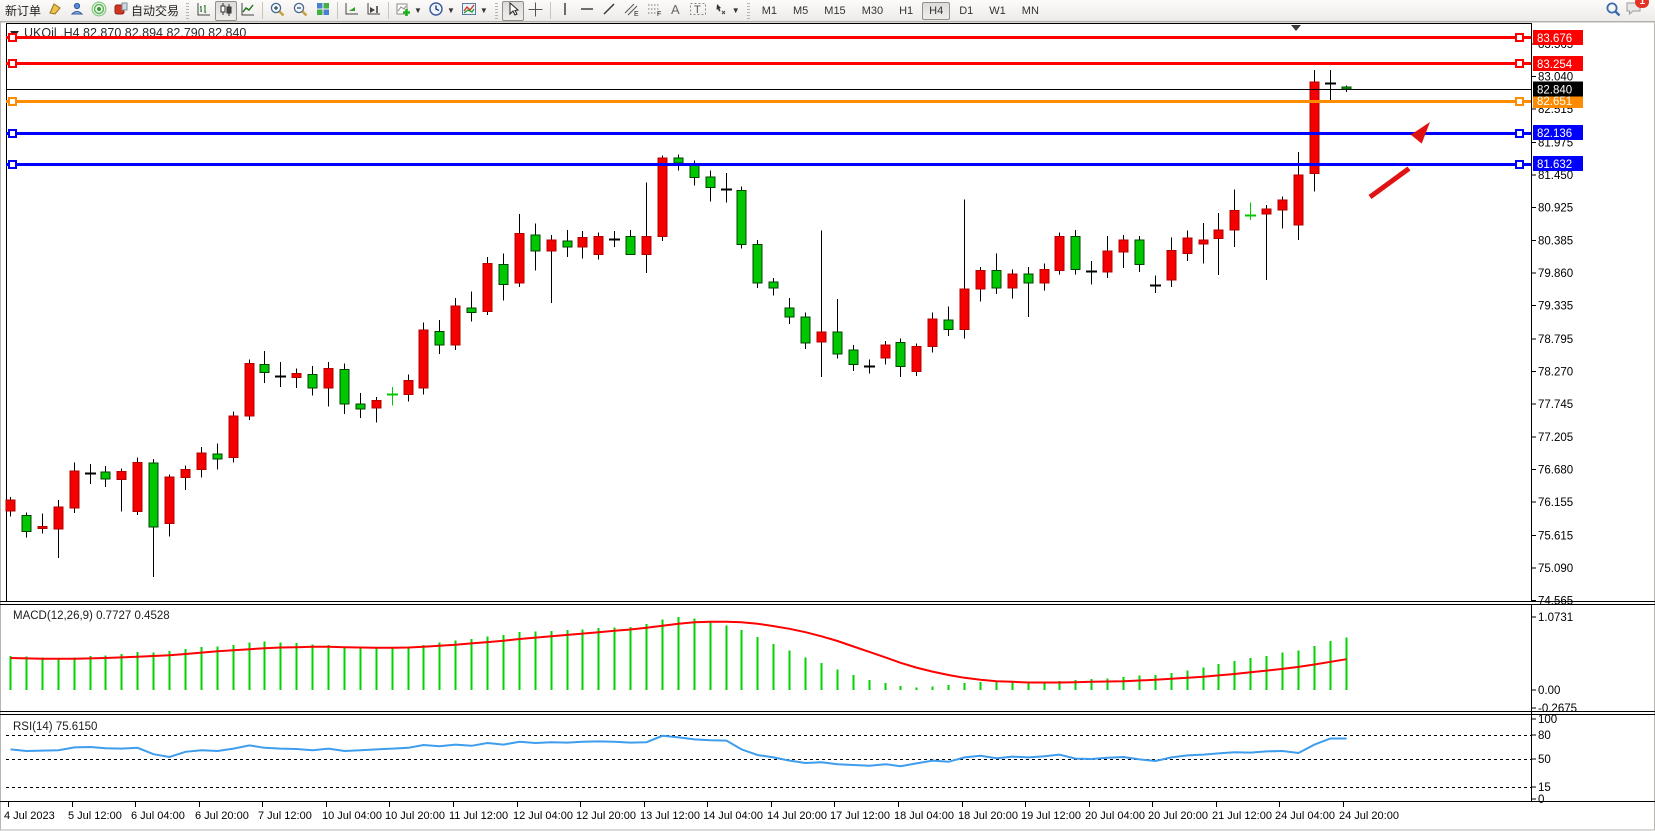 Image resolution: width=1655 pixels, height=831 pixels. I want to click on vertical-line-button, so click(565, 11).